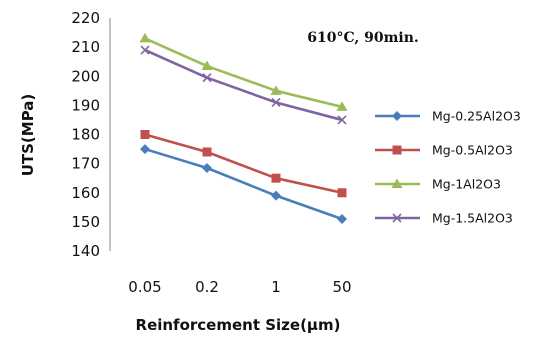 Image resolution: width=537 pixels, height=338 pixels. I want to click on y-tick-label: 190, so click(85, 105).